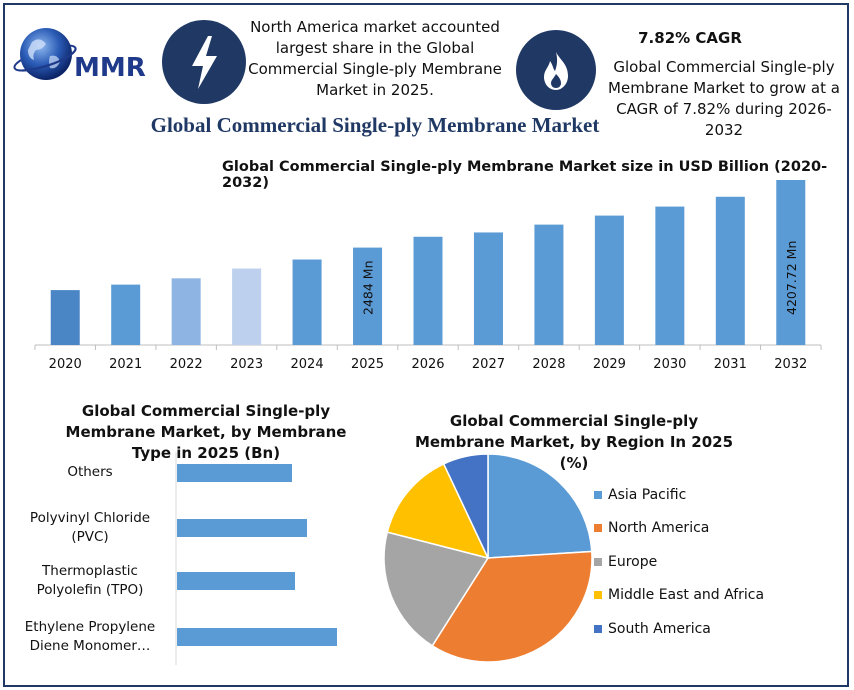 The image size is (854, 690). What do you see at coordinates (791, 278) in the screenshot?
I see `data-label-2032: 4207.72 Mn` at bounding box center [791, 278].